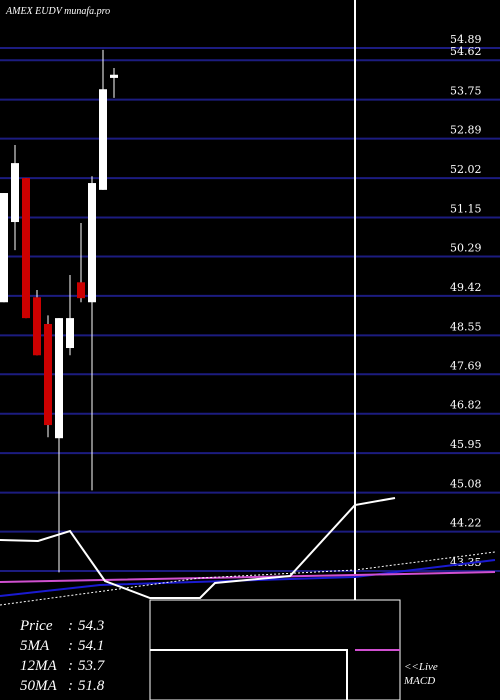  What do you see at coordinates (91, 626) in the screenshot?
I see `info-value: 54.3` at bounding box center [91, 626].